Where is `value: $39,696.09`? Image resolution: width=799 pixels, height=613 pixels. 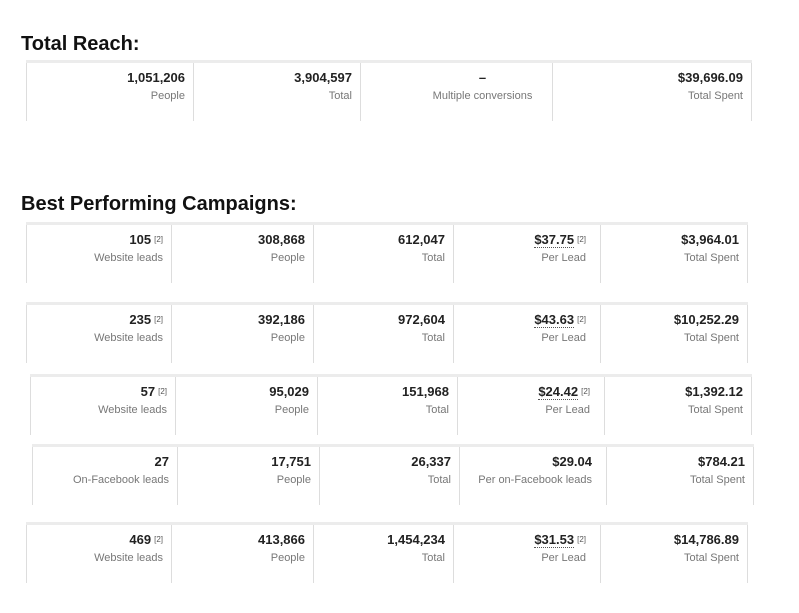 value: $39,696.09 is located at coordinates (710, 77).